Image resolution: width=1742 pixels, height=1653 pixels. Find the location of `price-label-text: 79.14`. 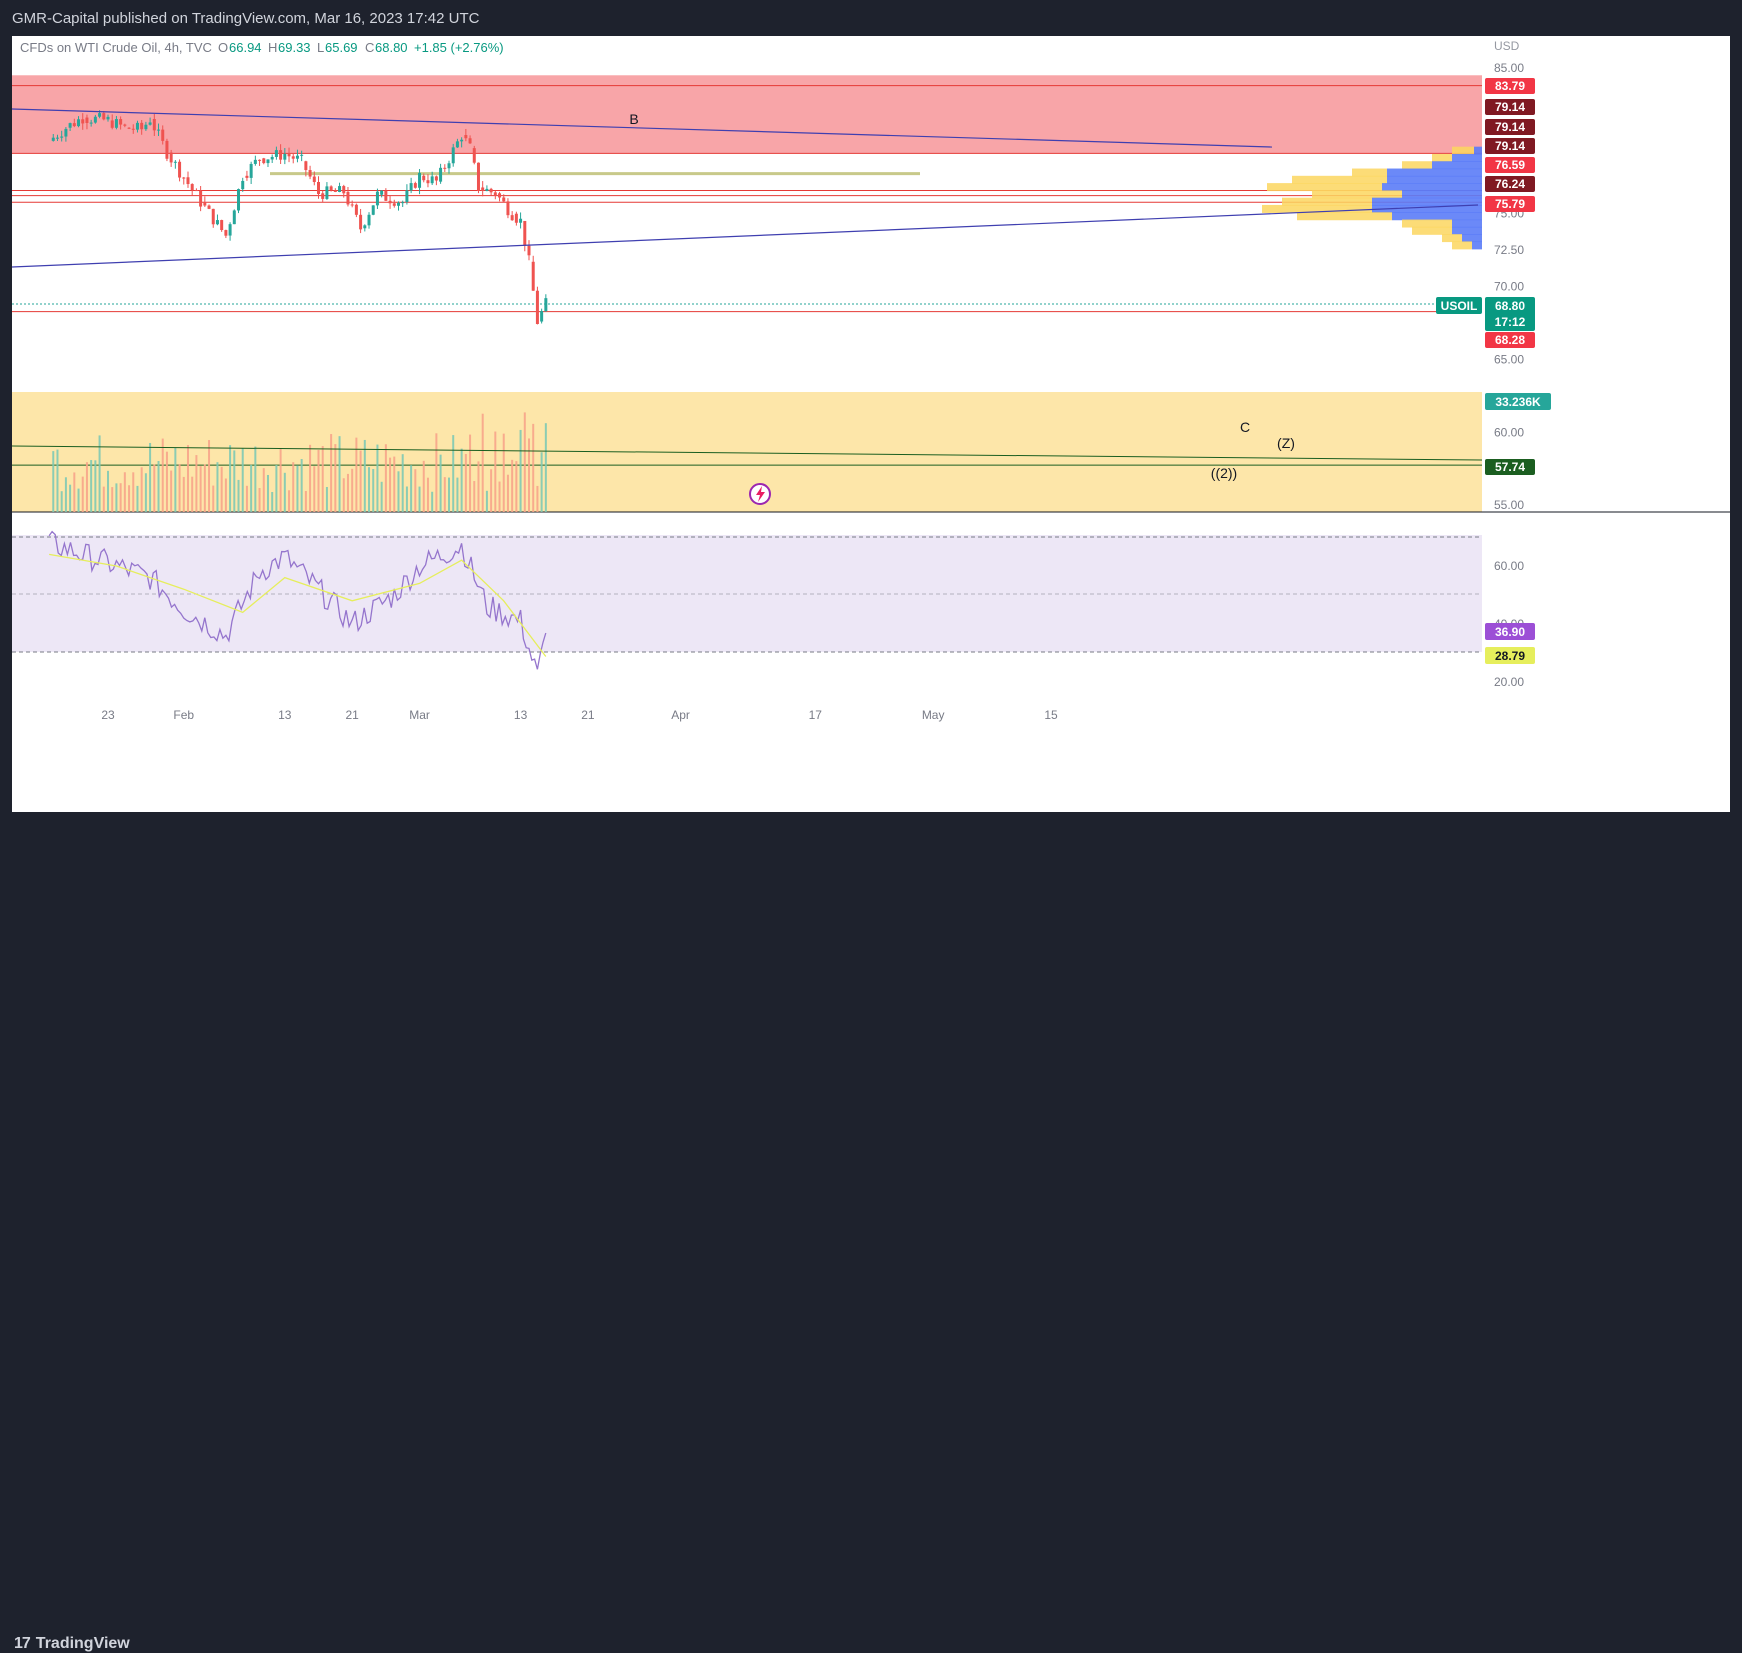

price-label-text: 79.14 is located at coordinates (1510, 127).